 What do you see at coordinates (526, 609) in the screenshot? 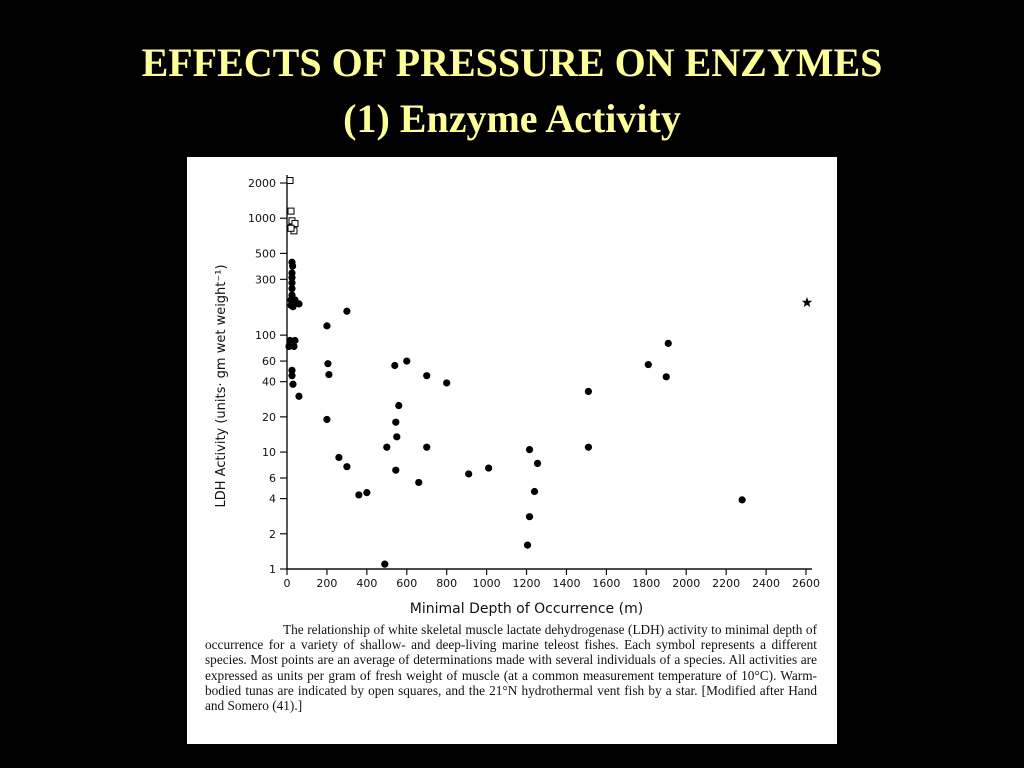
I see `x-axis-label: Minimal Depth of Occurrence (m)` at bounding box center [526, 609].